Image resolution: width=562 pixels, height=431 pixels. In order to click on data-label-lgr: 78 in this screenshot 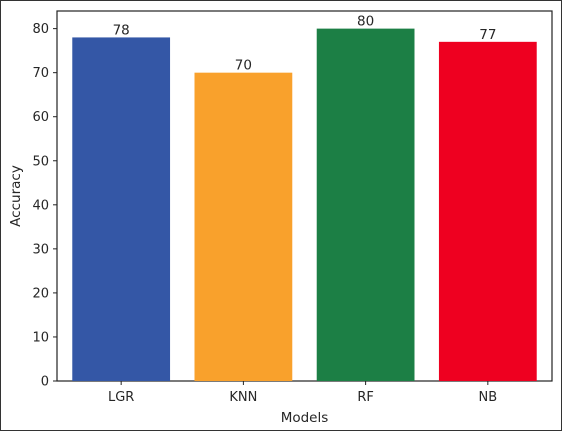, I will do `click(121, 30)`.